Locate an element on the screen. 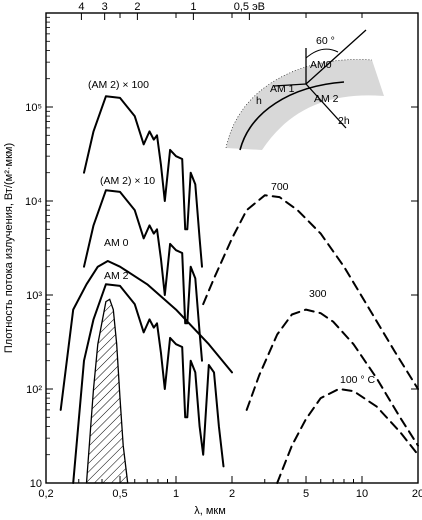 This screenshot has height=520, width=422. top-axis-label: 0,5 эВ is located at coordinates (249, 7).